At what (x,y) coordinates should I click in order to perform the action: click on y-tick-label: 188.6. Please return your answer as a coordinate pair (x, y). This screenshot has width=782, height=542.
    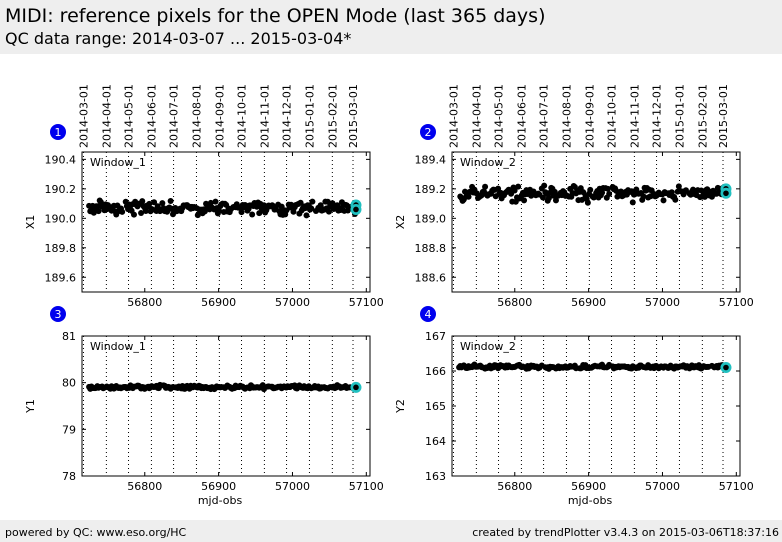
    Looking at the image, I should click on (431, 277).